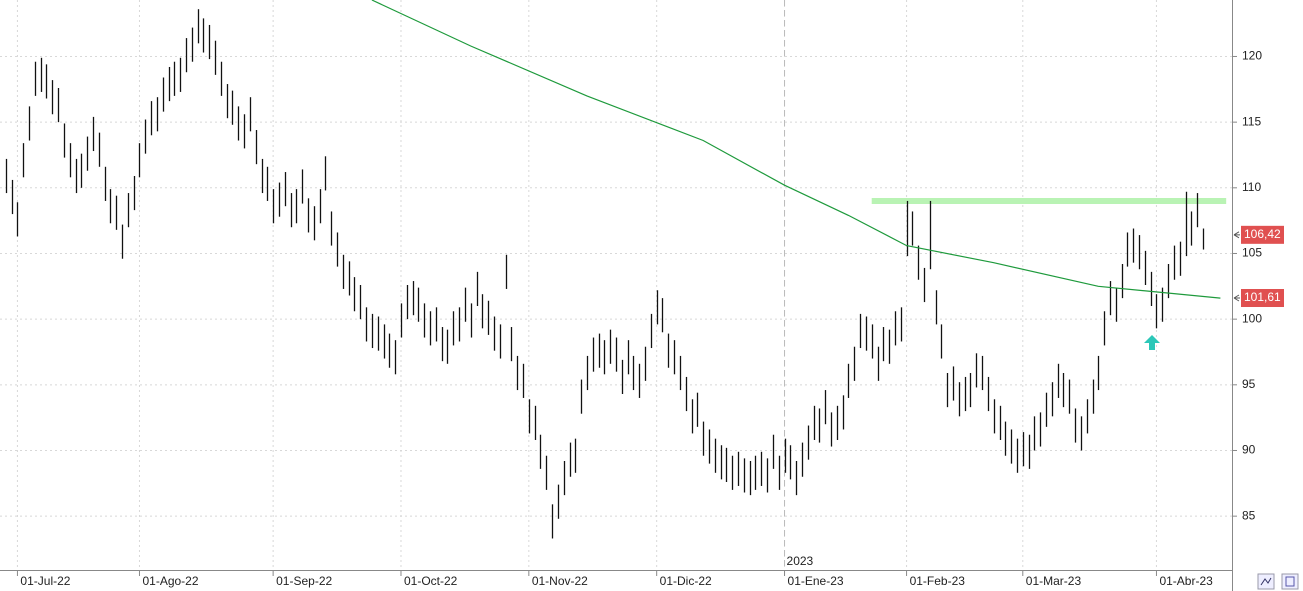  Describe the element at coordinates (686, 581) in the screenshot. I see `x-tick-label: 01-Dic-22` at that location.